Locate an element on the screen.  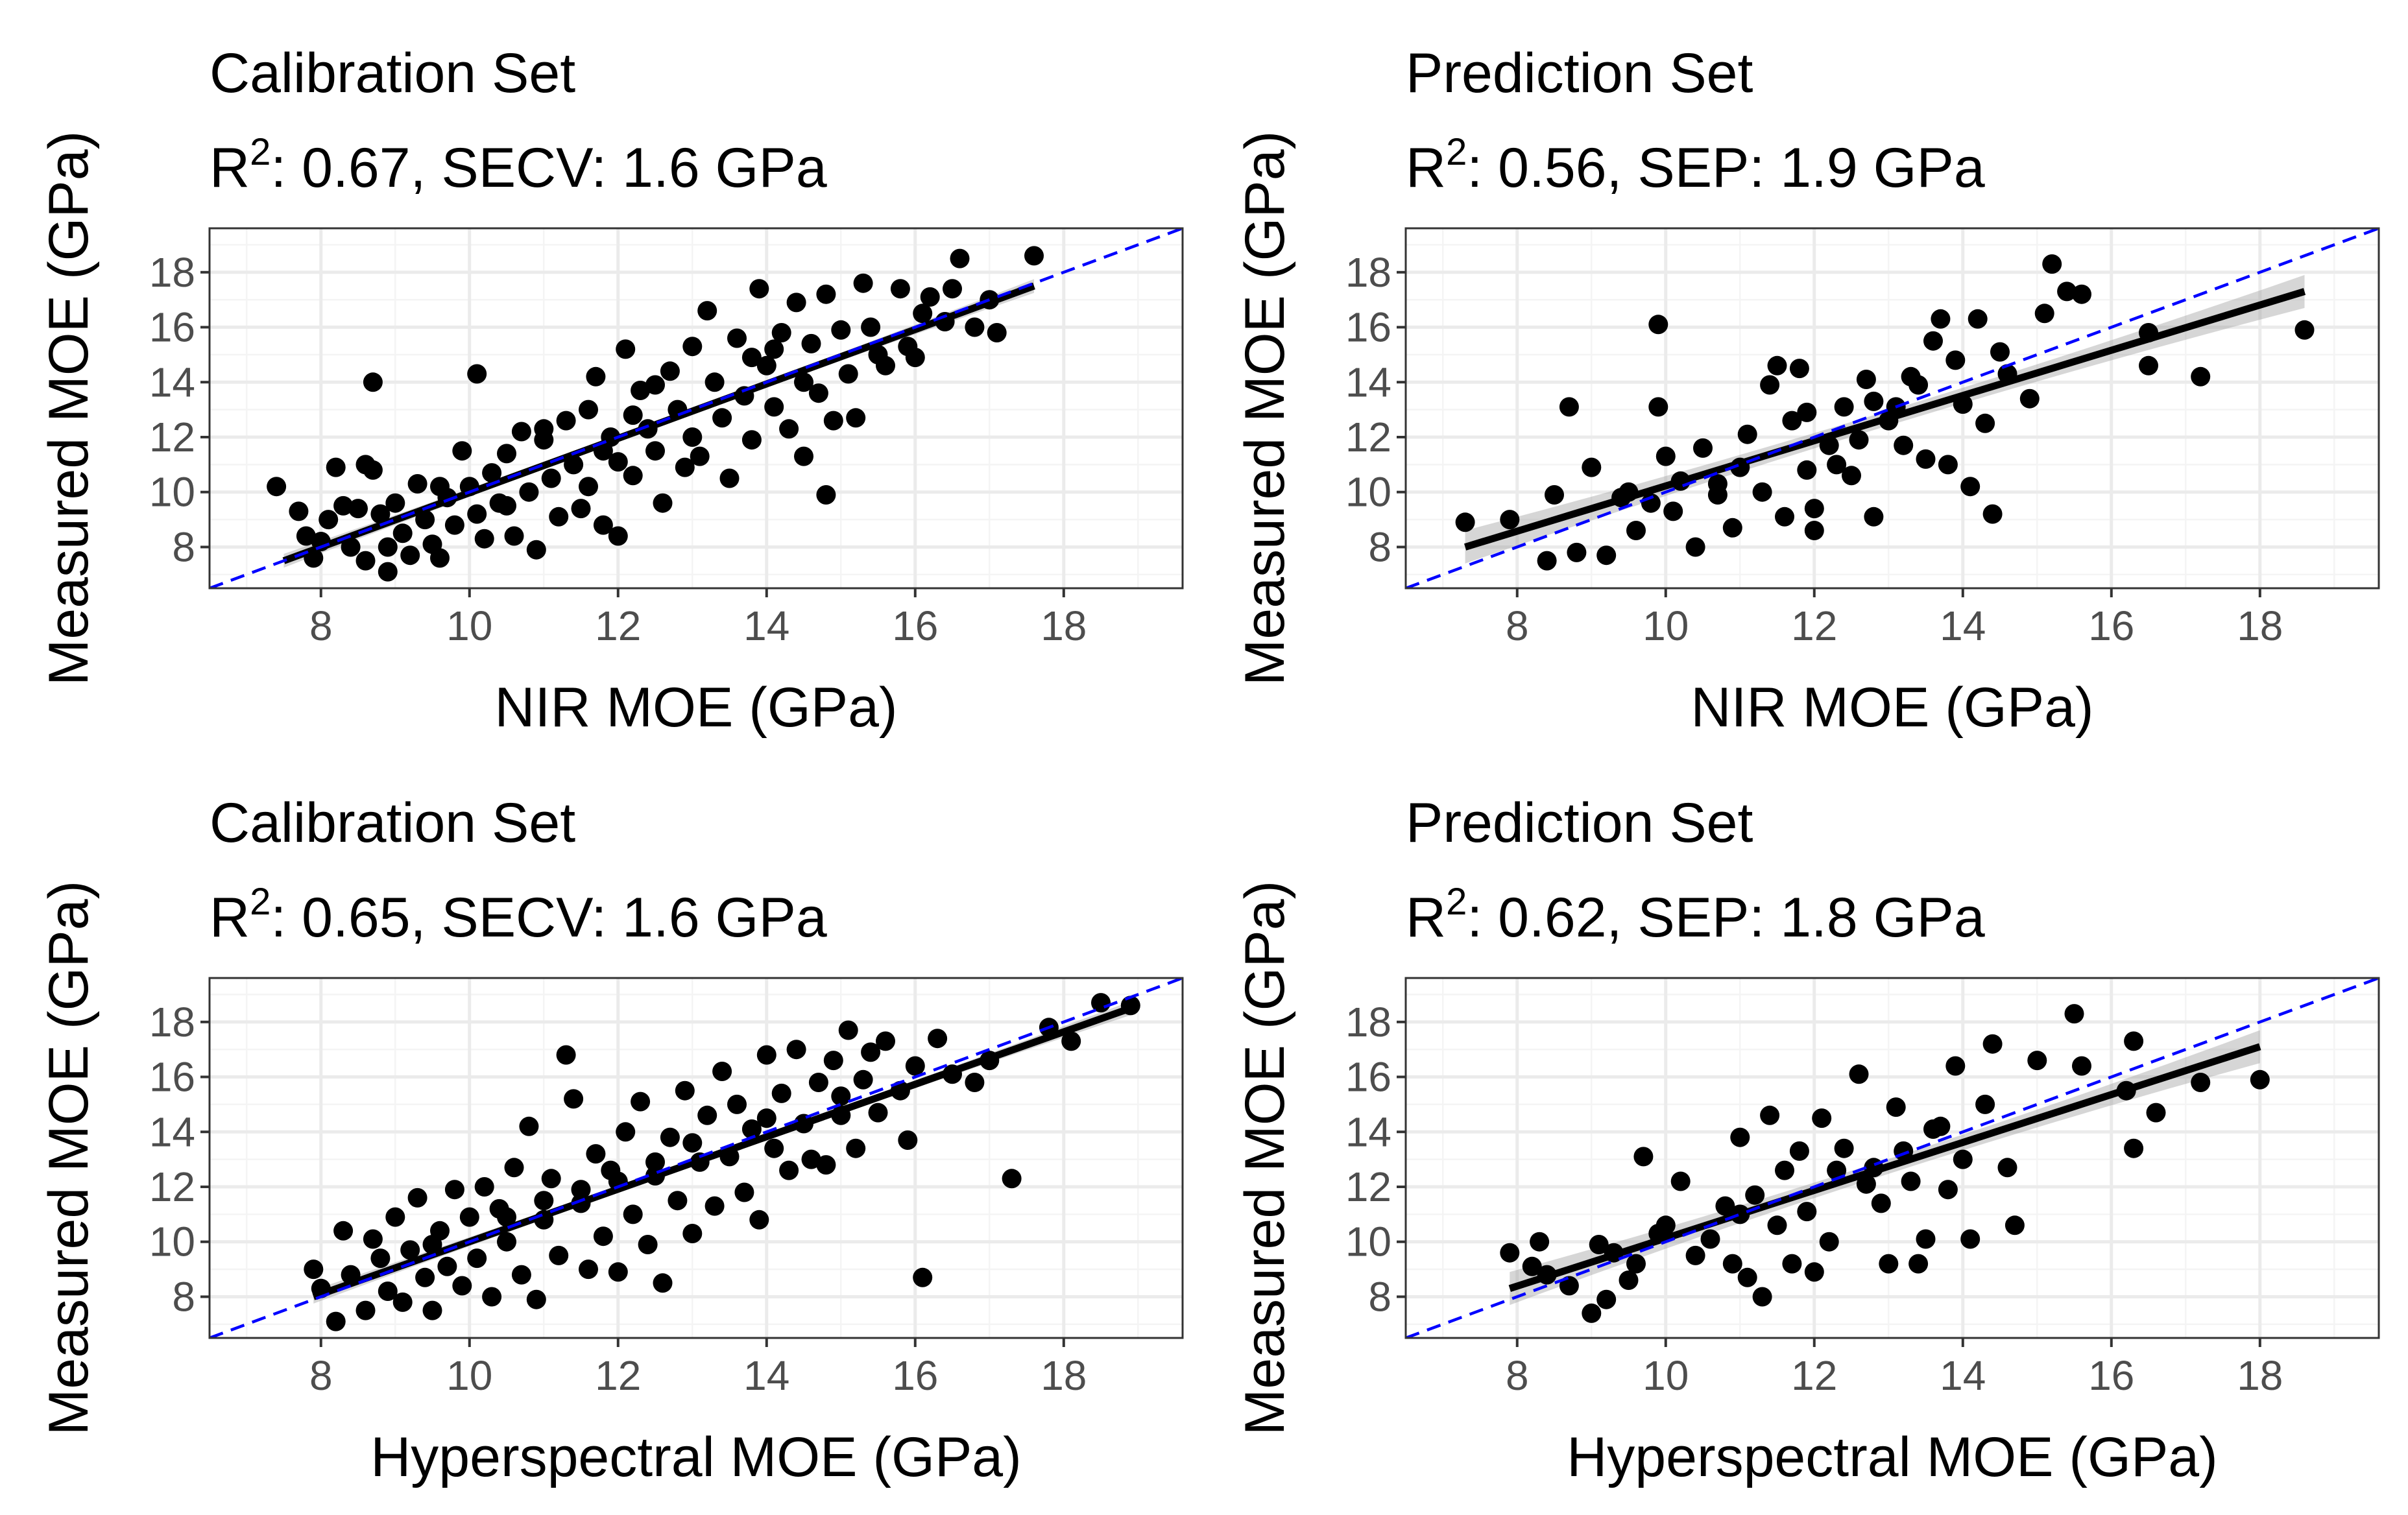
panel-subtitle: R2: 0.65, SECV: 1.6 GPa is located at coordinates (518, 915).